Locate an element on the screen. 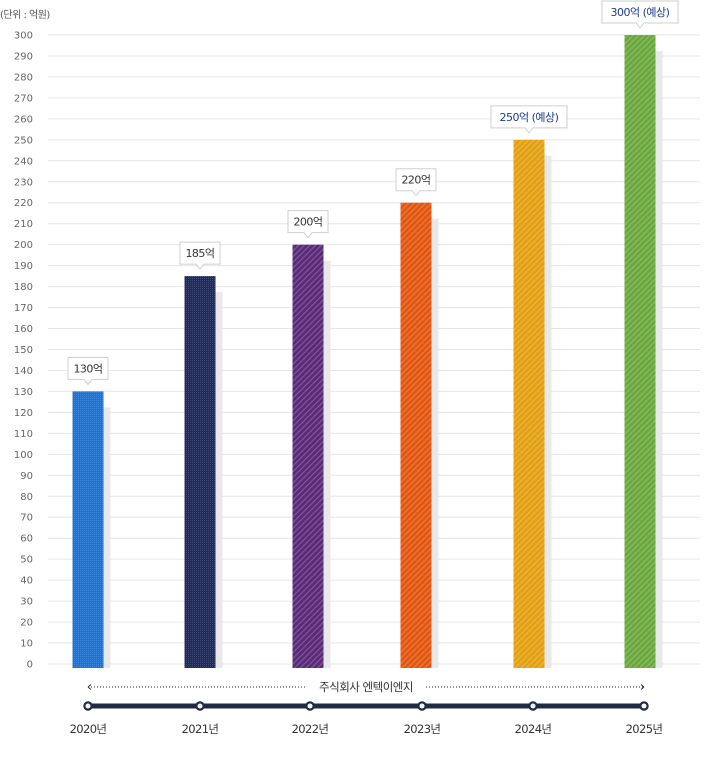 The width and height of the screenshot is (710, 758). y-tick-label: 190 is located at coordinates (23, 266).